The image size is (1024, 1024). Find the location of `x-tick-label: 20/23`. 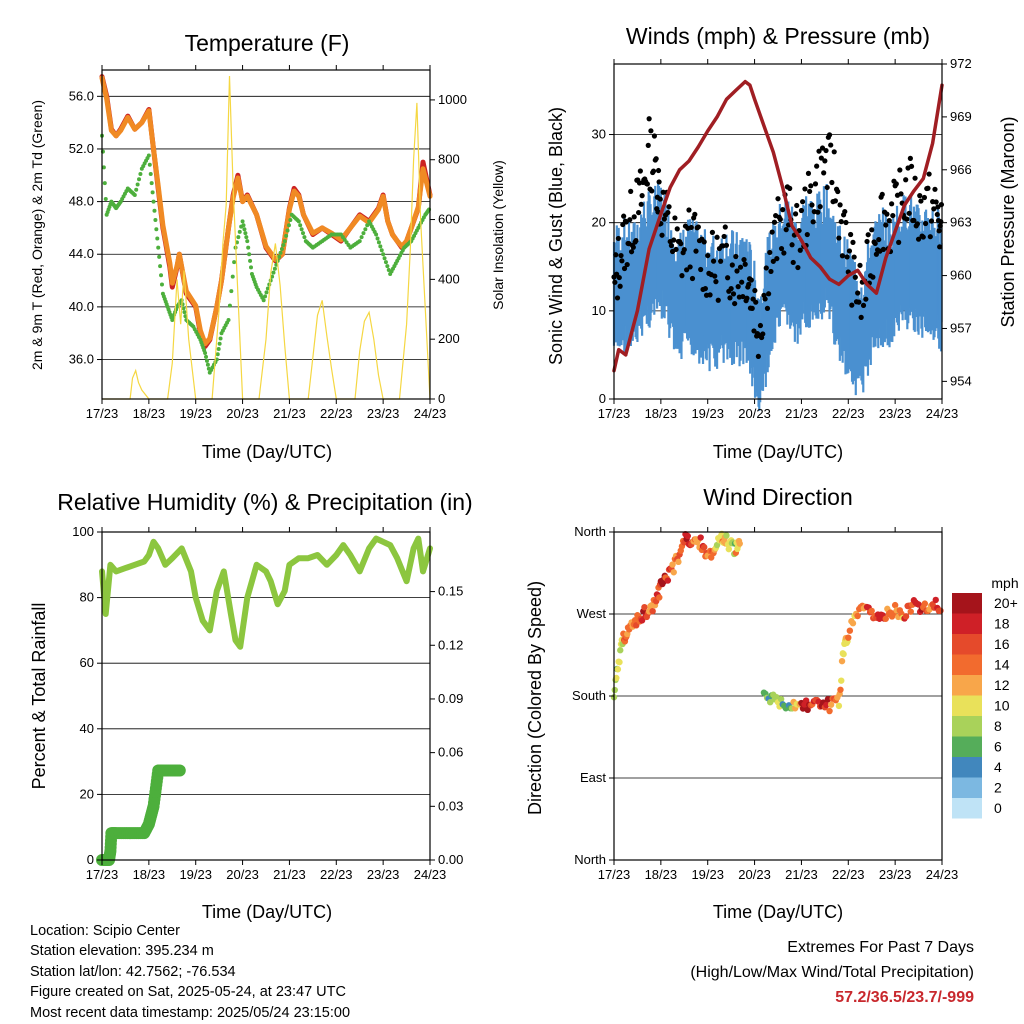

x-tick-label: 20/23 is located at coordinates (754, 413).